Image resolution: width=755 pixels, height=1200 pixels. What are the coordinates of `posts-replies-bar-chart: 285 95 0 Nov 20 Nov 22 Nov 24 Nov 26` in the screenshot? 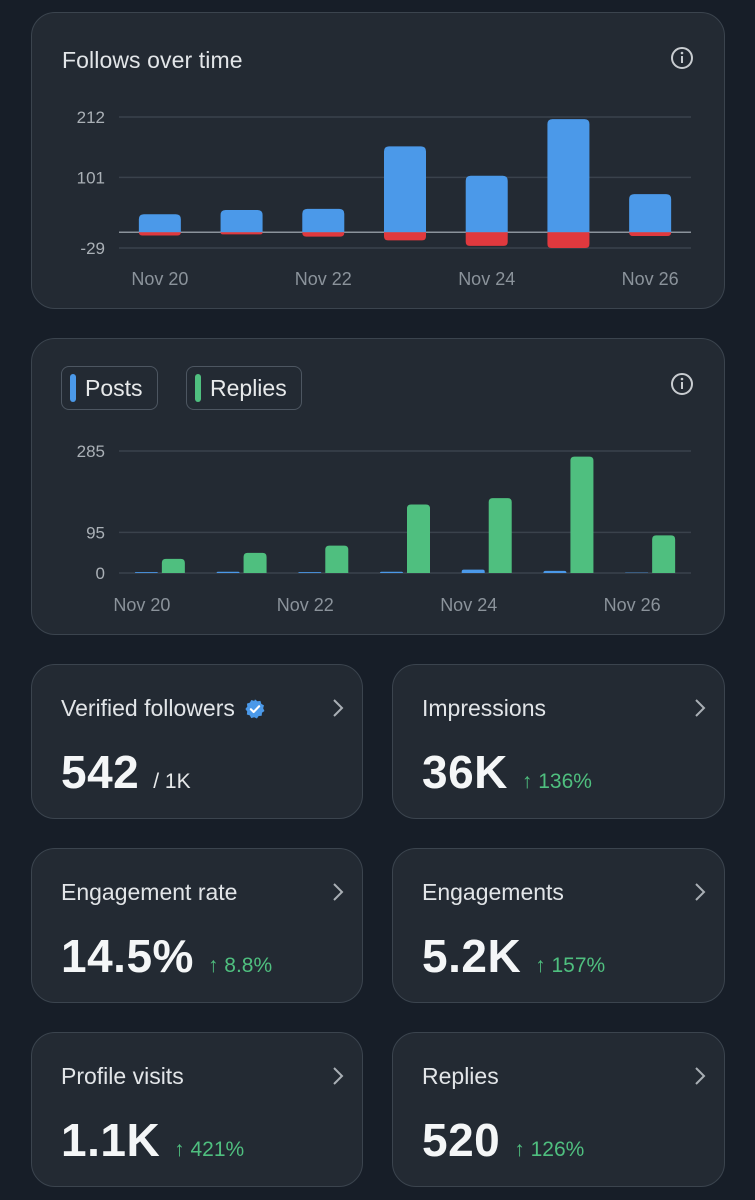 It's located at (384, 528).